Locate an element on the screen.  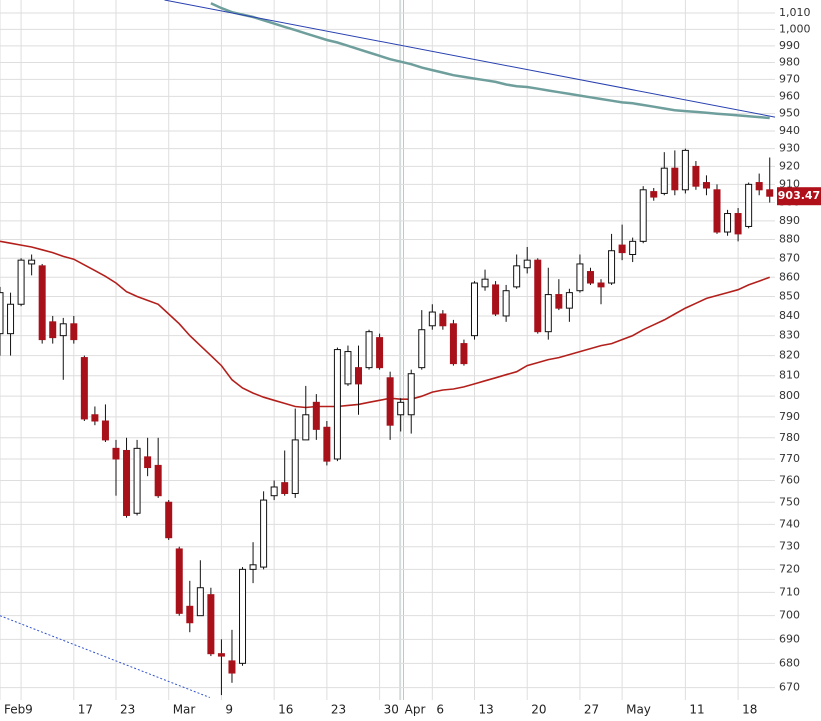
trendline is located at coordinates (470, 59).